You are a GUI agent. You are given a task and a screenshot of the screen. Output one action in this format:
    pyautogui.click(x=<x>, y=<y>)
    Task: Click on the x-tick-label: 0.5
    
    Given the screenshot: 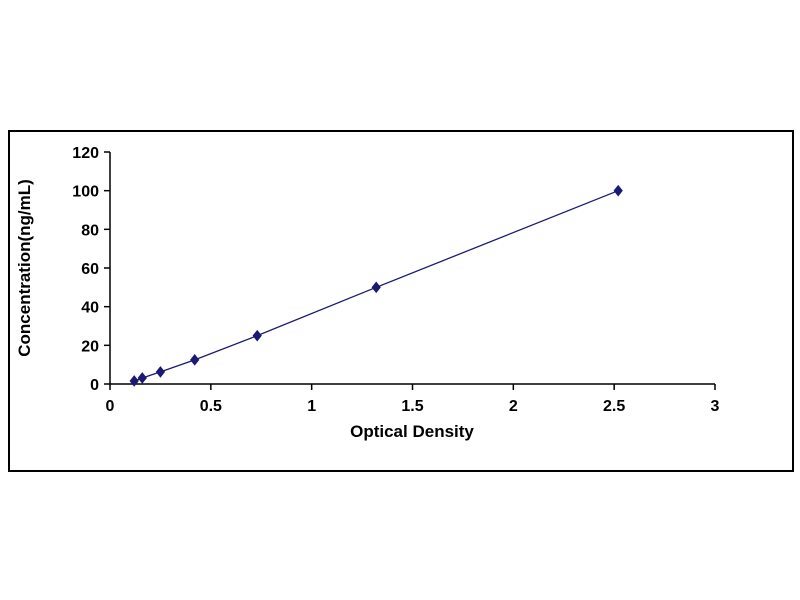 What is the action you would take?
    pyautogui.click(x=211, y=406)
    